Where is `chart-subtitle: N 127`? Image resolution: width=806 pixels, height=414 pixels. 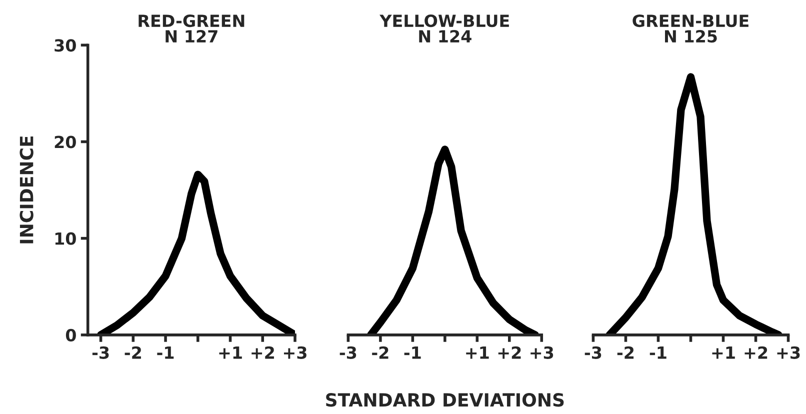 chart-subtitle: N 127 is located at coordinates (192, 36).